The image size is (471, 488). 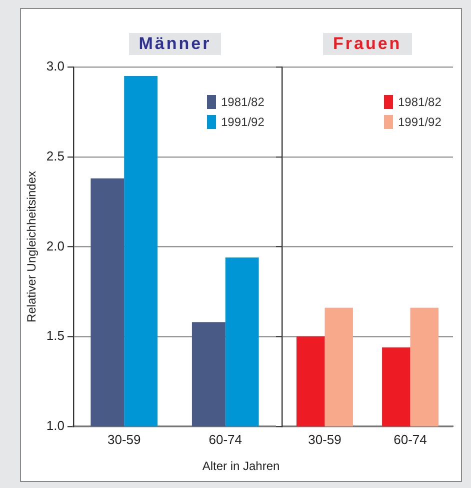 What do you see at coordinates (241, 466) in the screenshot?
I see `x-axis-title: Alter in Jahren` at bounding box center [241, 466].